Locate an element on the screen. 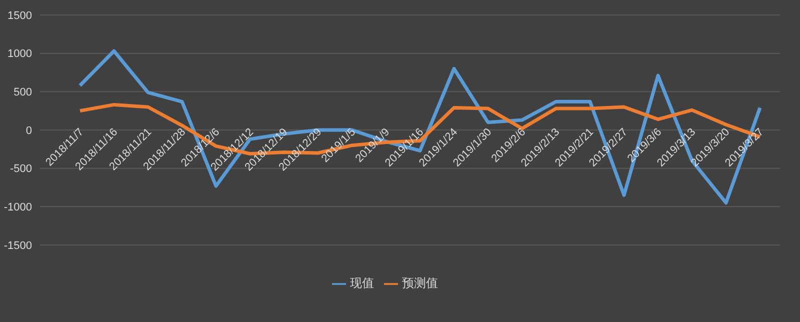  y-tick-label: -1500 is located at coordinates (18, 246).